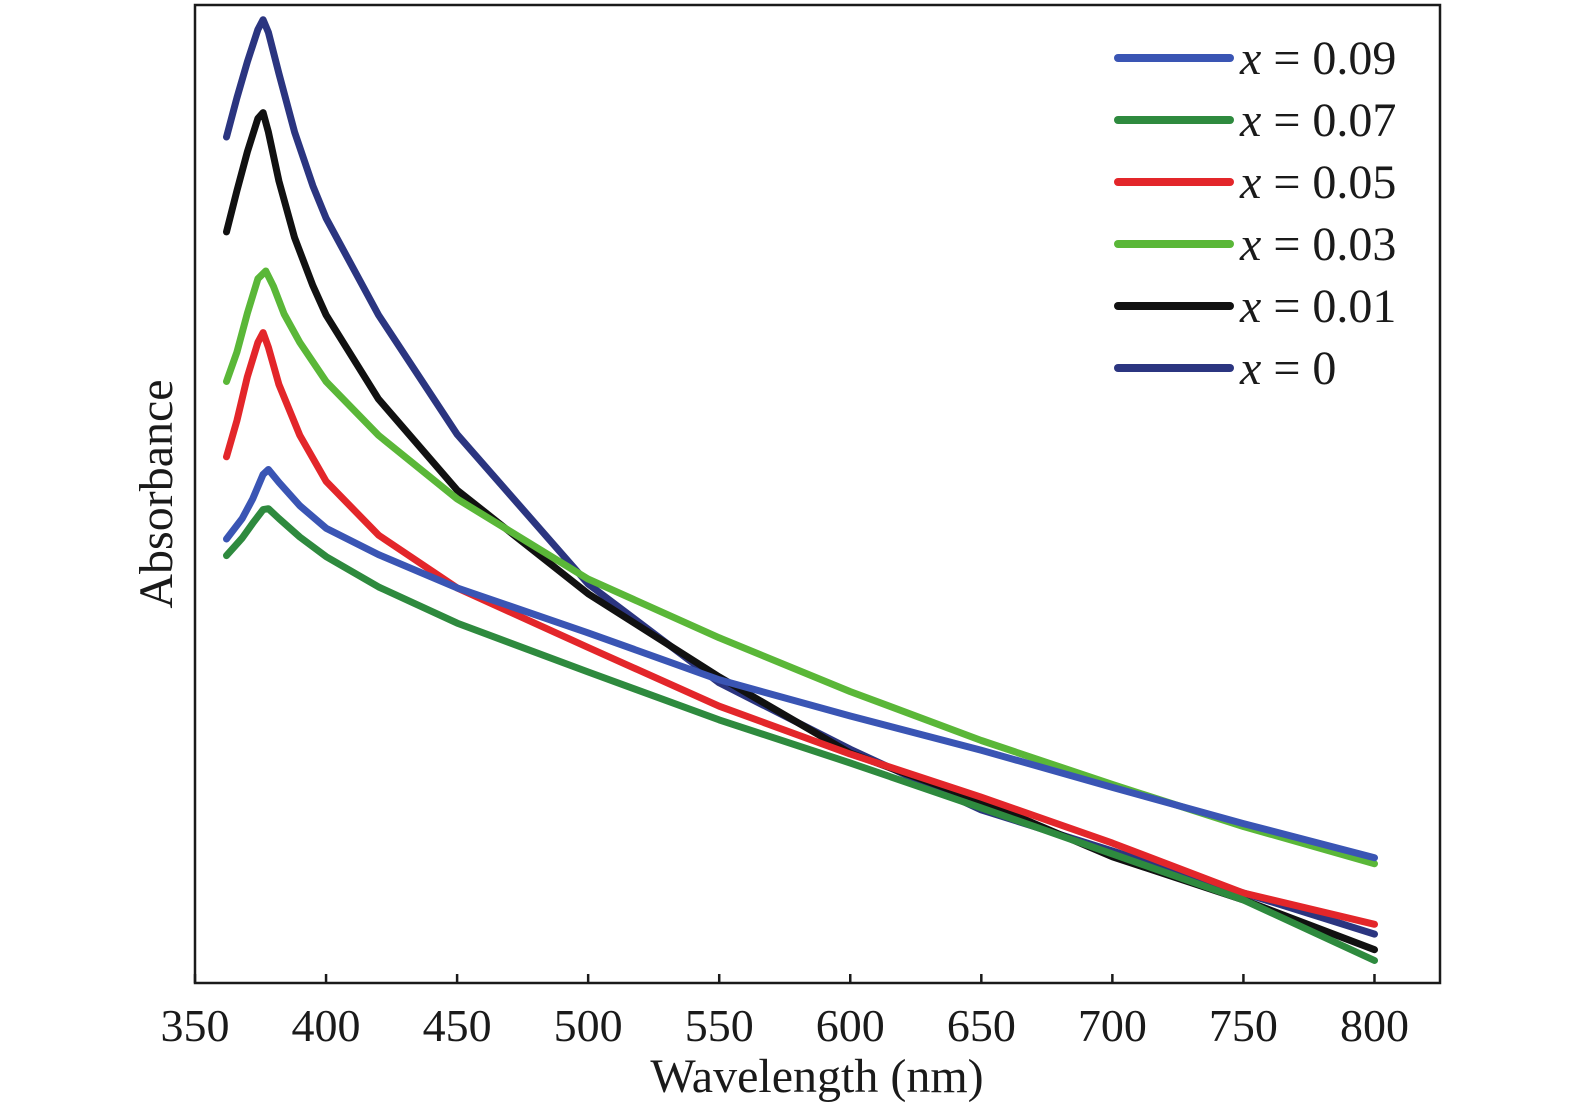  What do you see at coordinates (1112, 1025) in the screenshot?
I see `x-tick-label: 700` at bounding box center [1112, 1025].